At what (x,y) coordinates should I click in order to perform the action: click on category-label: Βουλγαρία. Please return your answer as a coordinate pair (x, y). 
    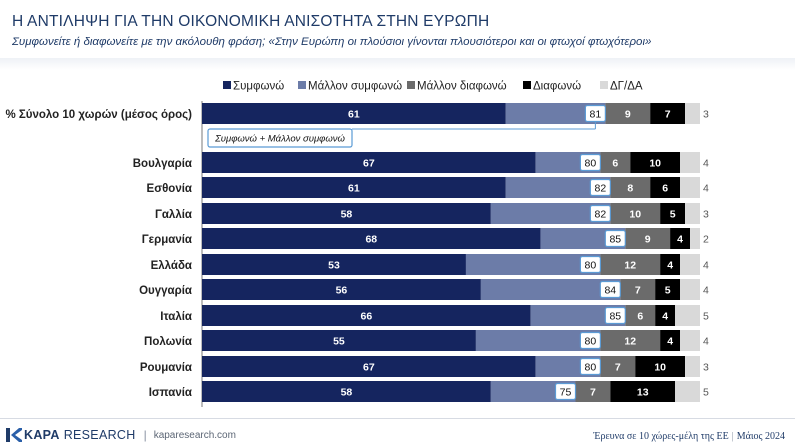
    Looking at the image, I should click on (162, 164).